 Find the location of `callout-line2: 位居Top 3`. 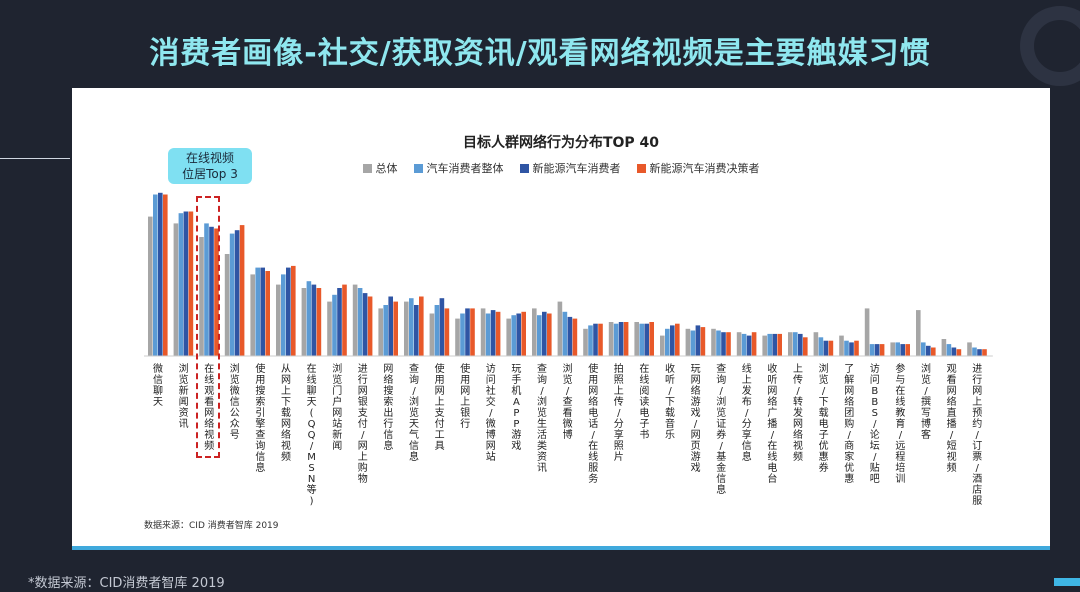

callout-line2: 位居Top 3 is located at coordinates (210, 174).